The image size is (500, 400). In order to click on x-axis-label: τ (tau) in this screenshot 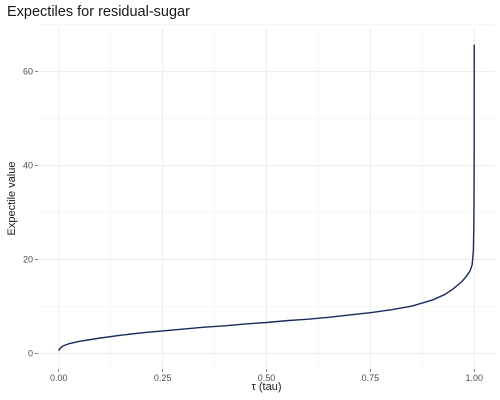, I will do `click(266, 387)`.